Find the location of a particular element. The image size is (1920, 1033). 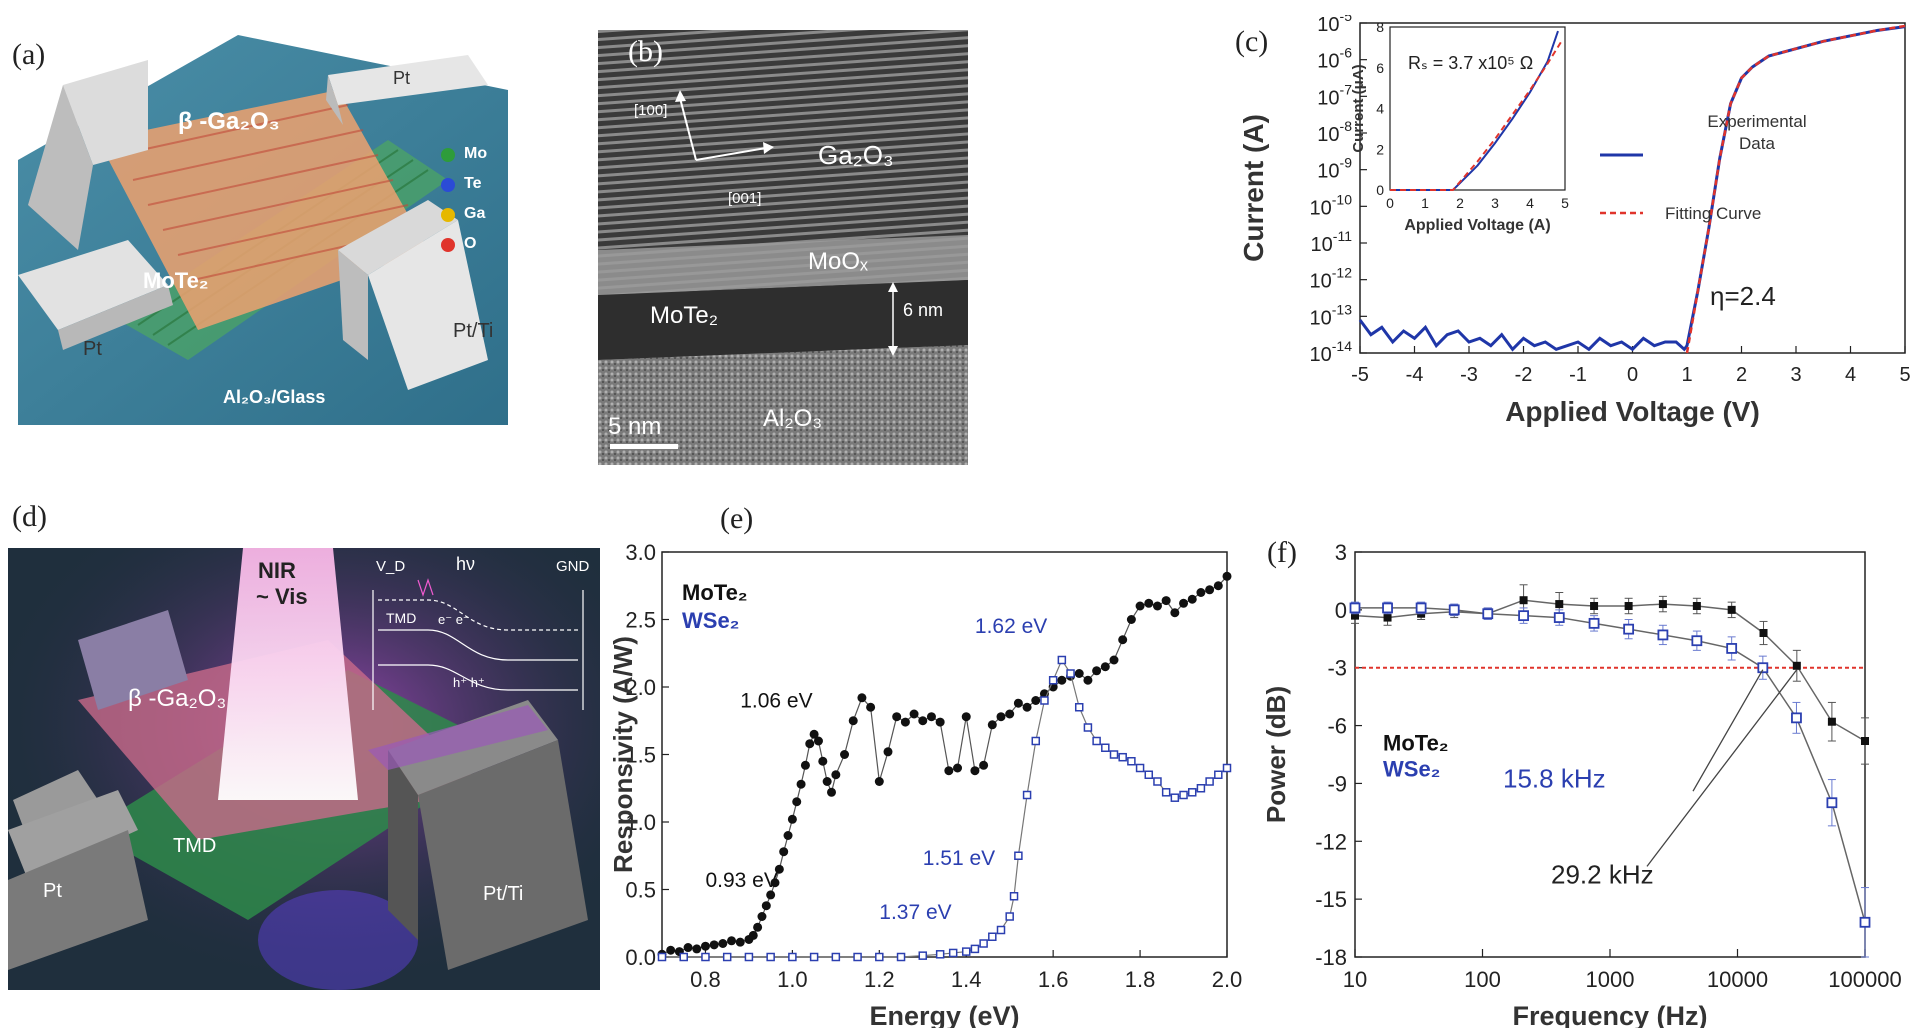

y-tick-label: 3.0 is located at coordinates (640, 552).